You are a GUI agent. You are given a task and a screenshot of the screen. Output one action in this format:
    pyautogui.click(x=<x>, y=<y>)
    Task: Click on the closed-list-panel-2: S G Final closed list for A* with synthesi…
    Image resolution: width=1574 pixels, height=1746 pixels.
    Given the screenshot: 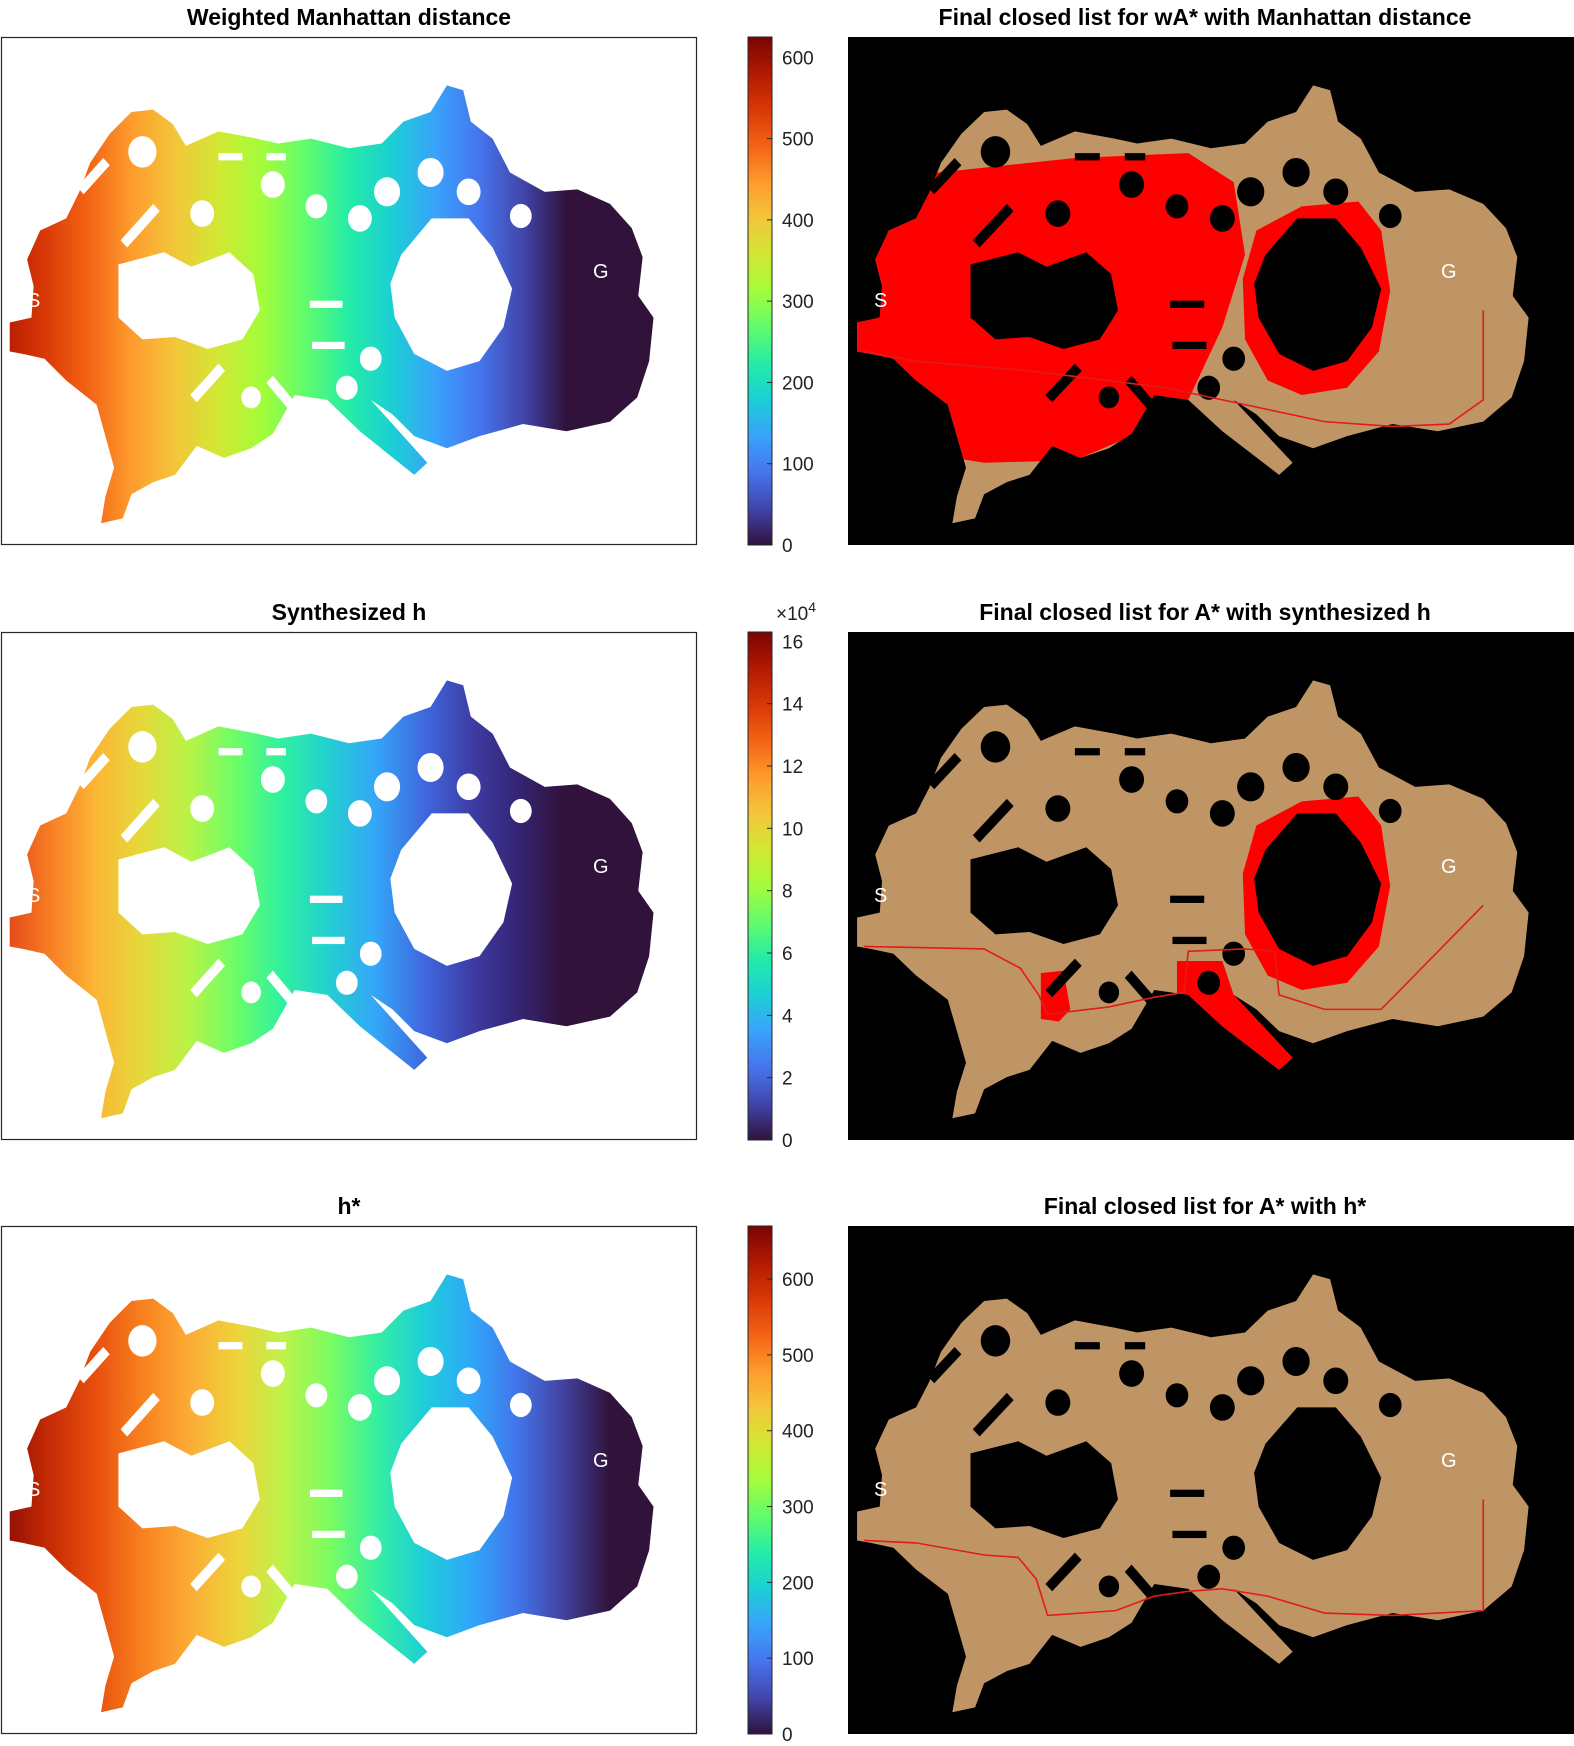 What is the action you would take?
    pyautogui.click(x=1211, y=869)
    